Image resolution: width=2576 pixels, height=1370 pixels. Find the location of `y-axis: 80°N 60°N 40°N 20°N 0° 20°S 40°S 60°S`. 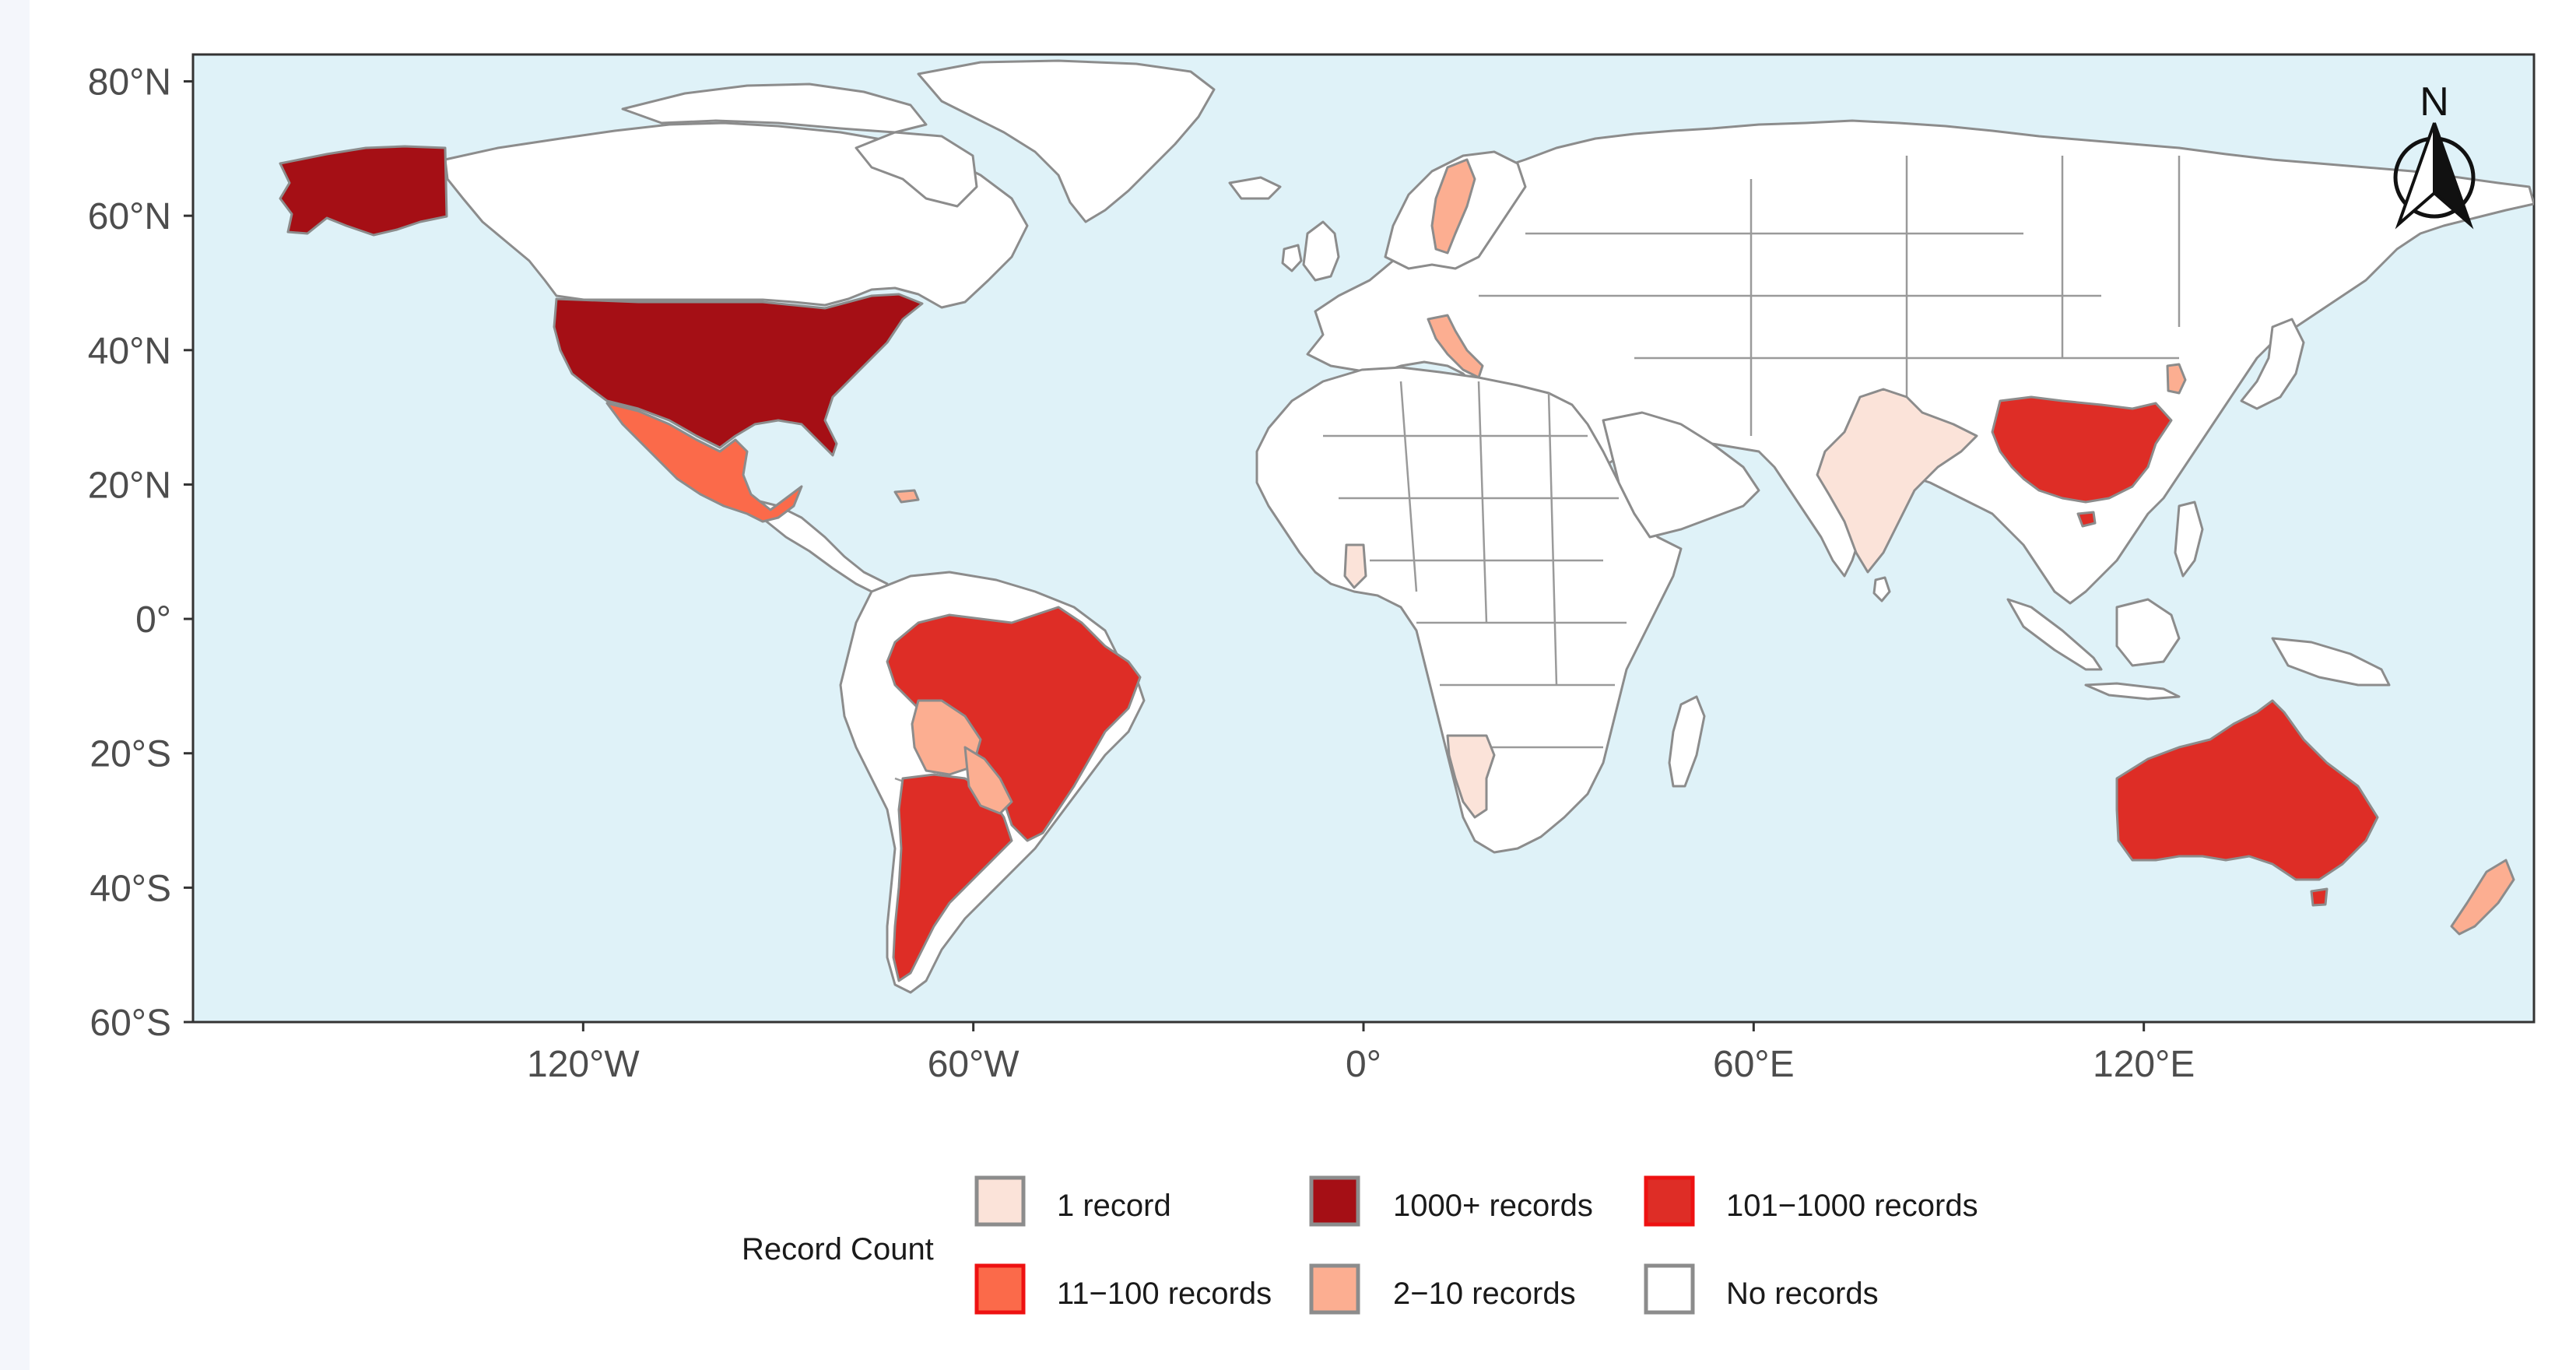

y-axis: 80°N 60°N 40°N 20°N 0° 20°S 40°S 60°S is located at coordinates (141, 553).